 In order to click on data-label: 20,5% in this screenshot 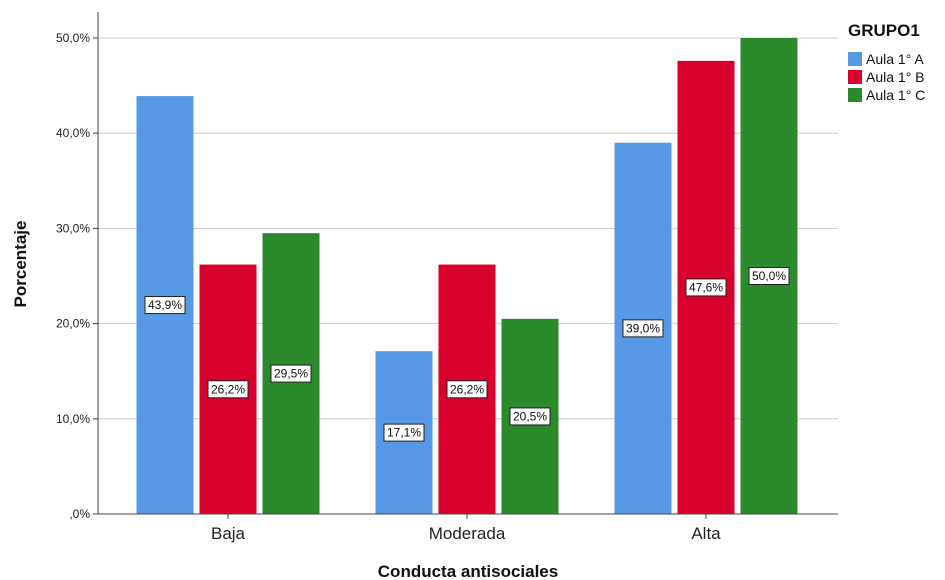, I will do `click(530, 416)`.